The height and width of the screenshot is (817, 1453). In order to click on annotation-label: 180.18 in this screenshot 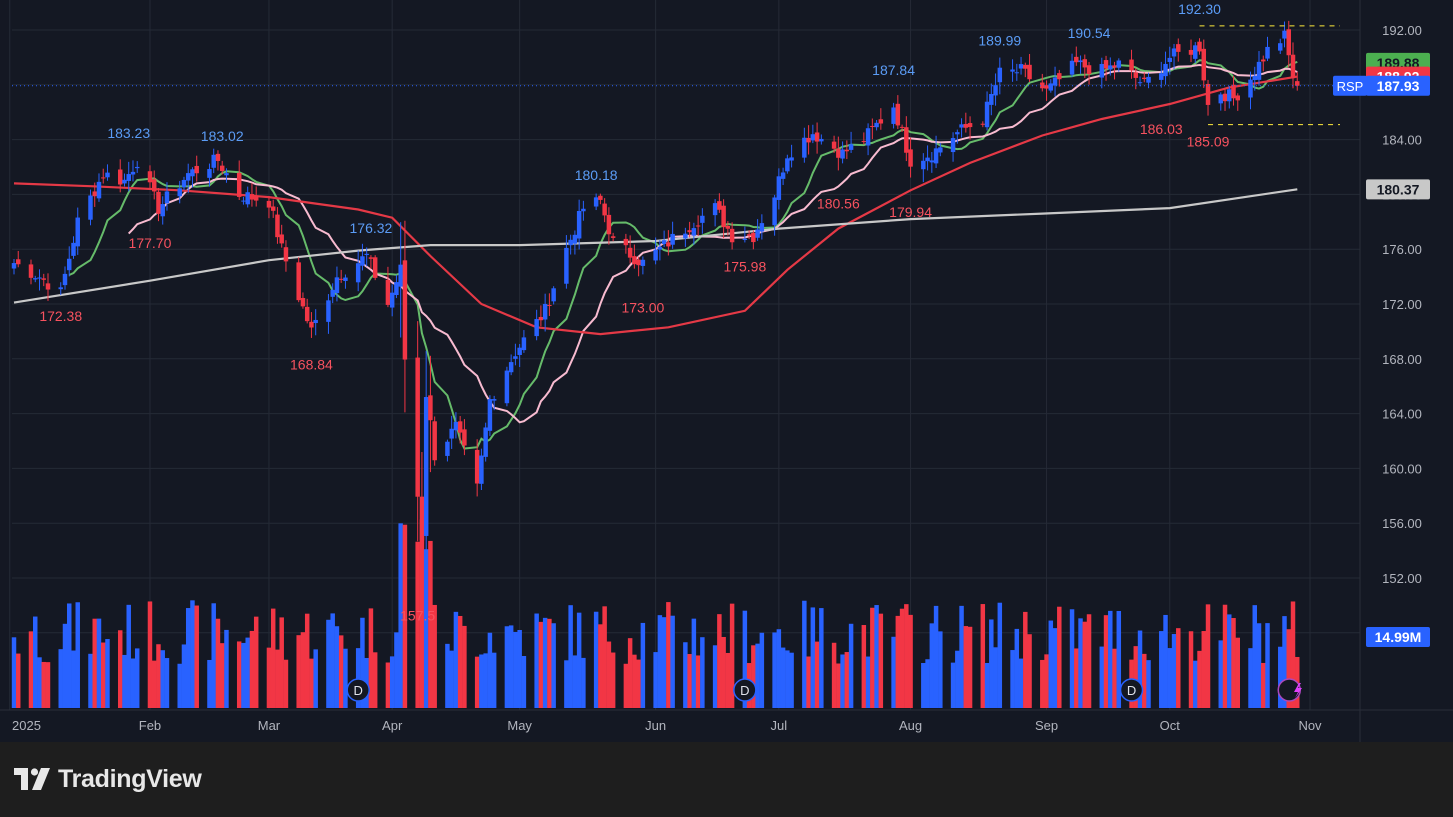, I will do `click(596, 175)`.